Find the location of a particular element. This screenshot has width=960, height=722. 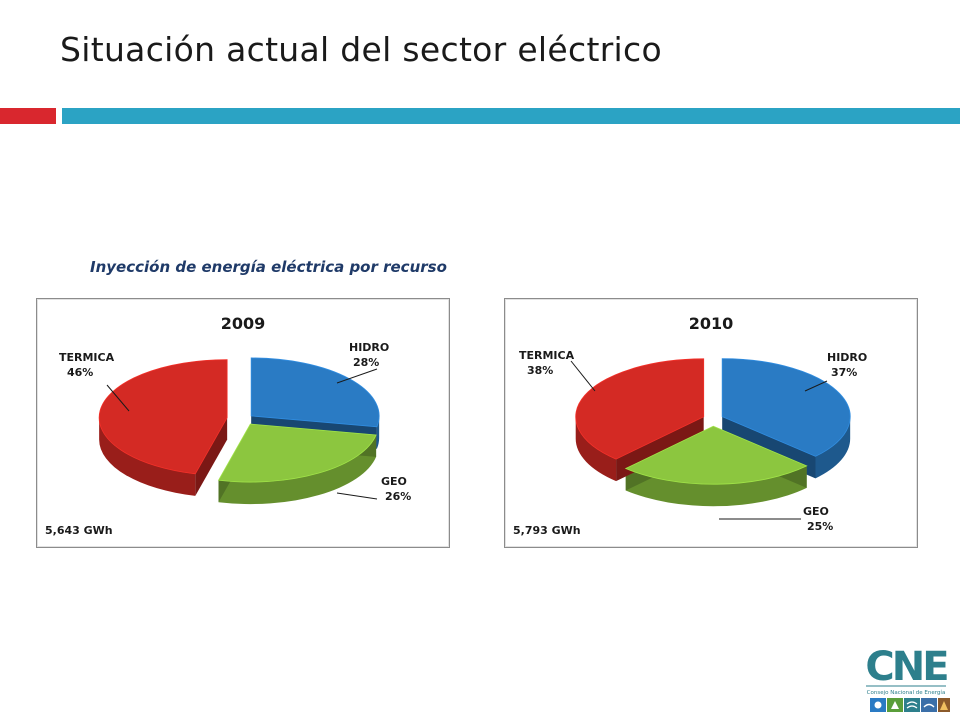

slice-value-termica-2010: 38% is located at coordinates (540, 370).